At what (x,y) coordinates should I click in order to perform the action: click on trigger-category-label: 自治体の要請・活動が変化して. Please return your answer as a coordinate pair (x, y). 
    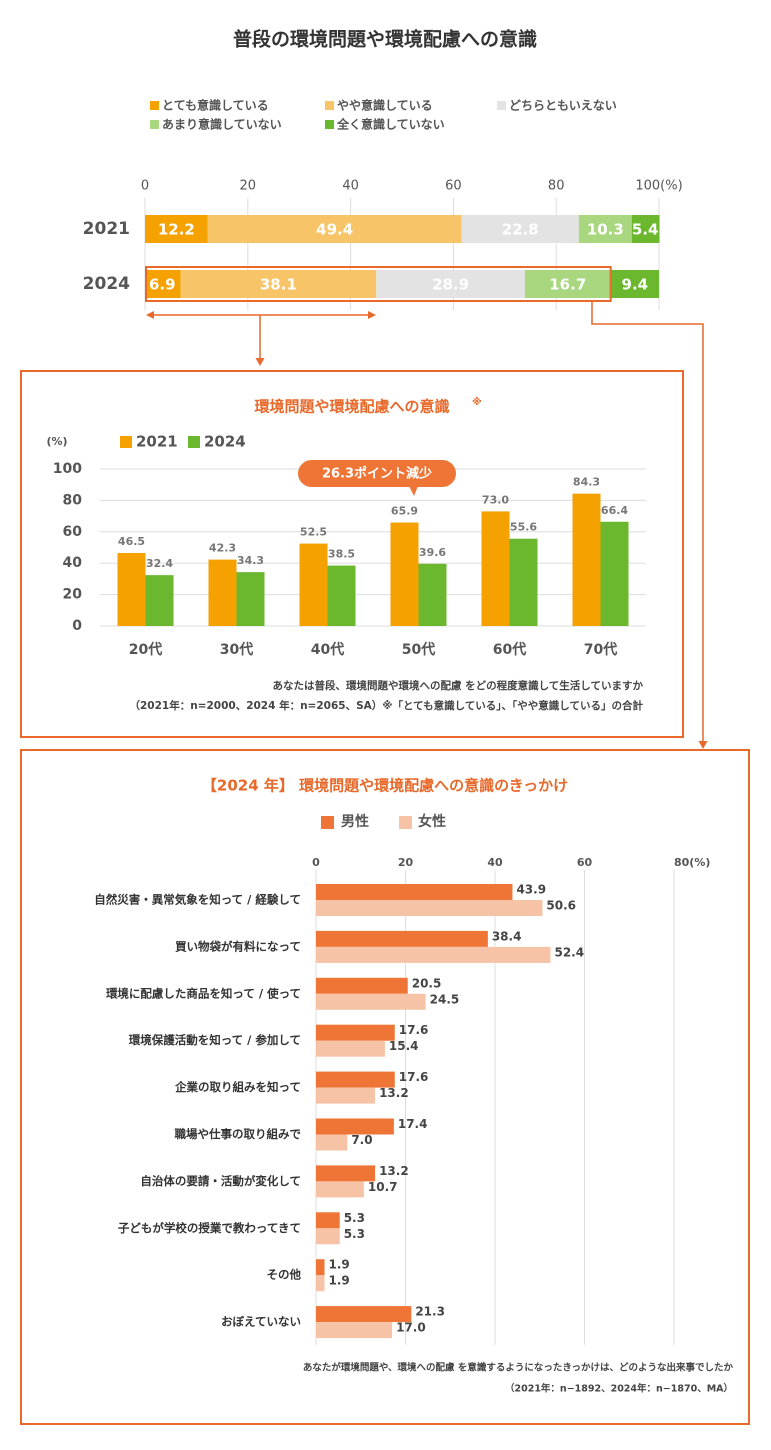
    Looking at the image, I should click on (220, 1181).